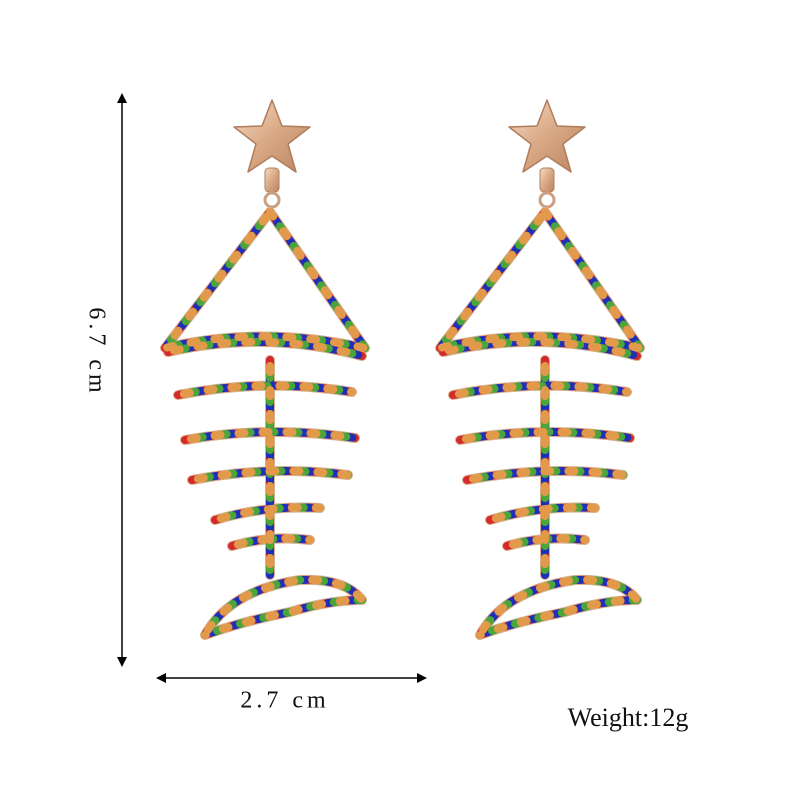  I want to click on width-label: 2.7 cm, so click(284, 701).